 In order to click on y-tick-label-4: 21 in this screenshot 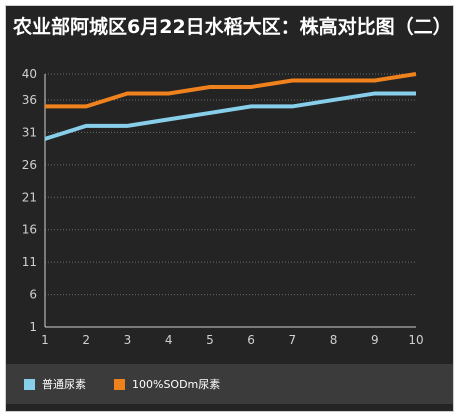, I will do `click(29, 197)`.